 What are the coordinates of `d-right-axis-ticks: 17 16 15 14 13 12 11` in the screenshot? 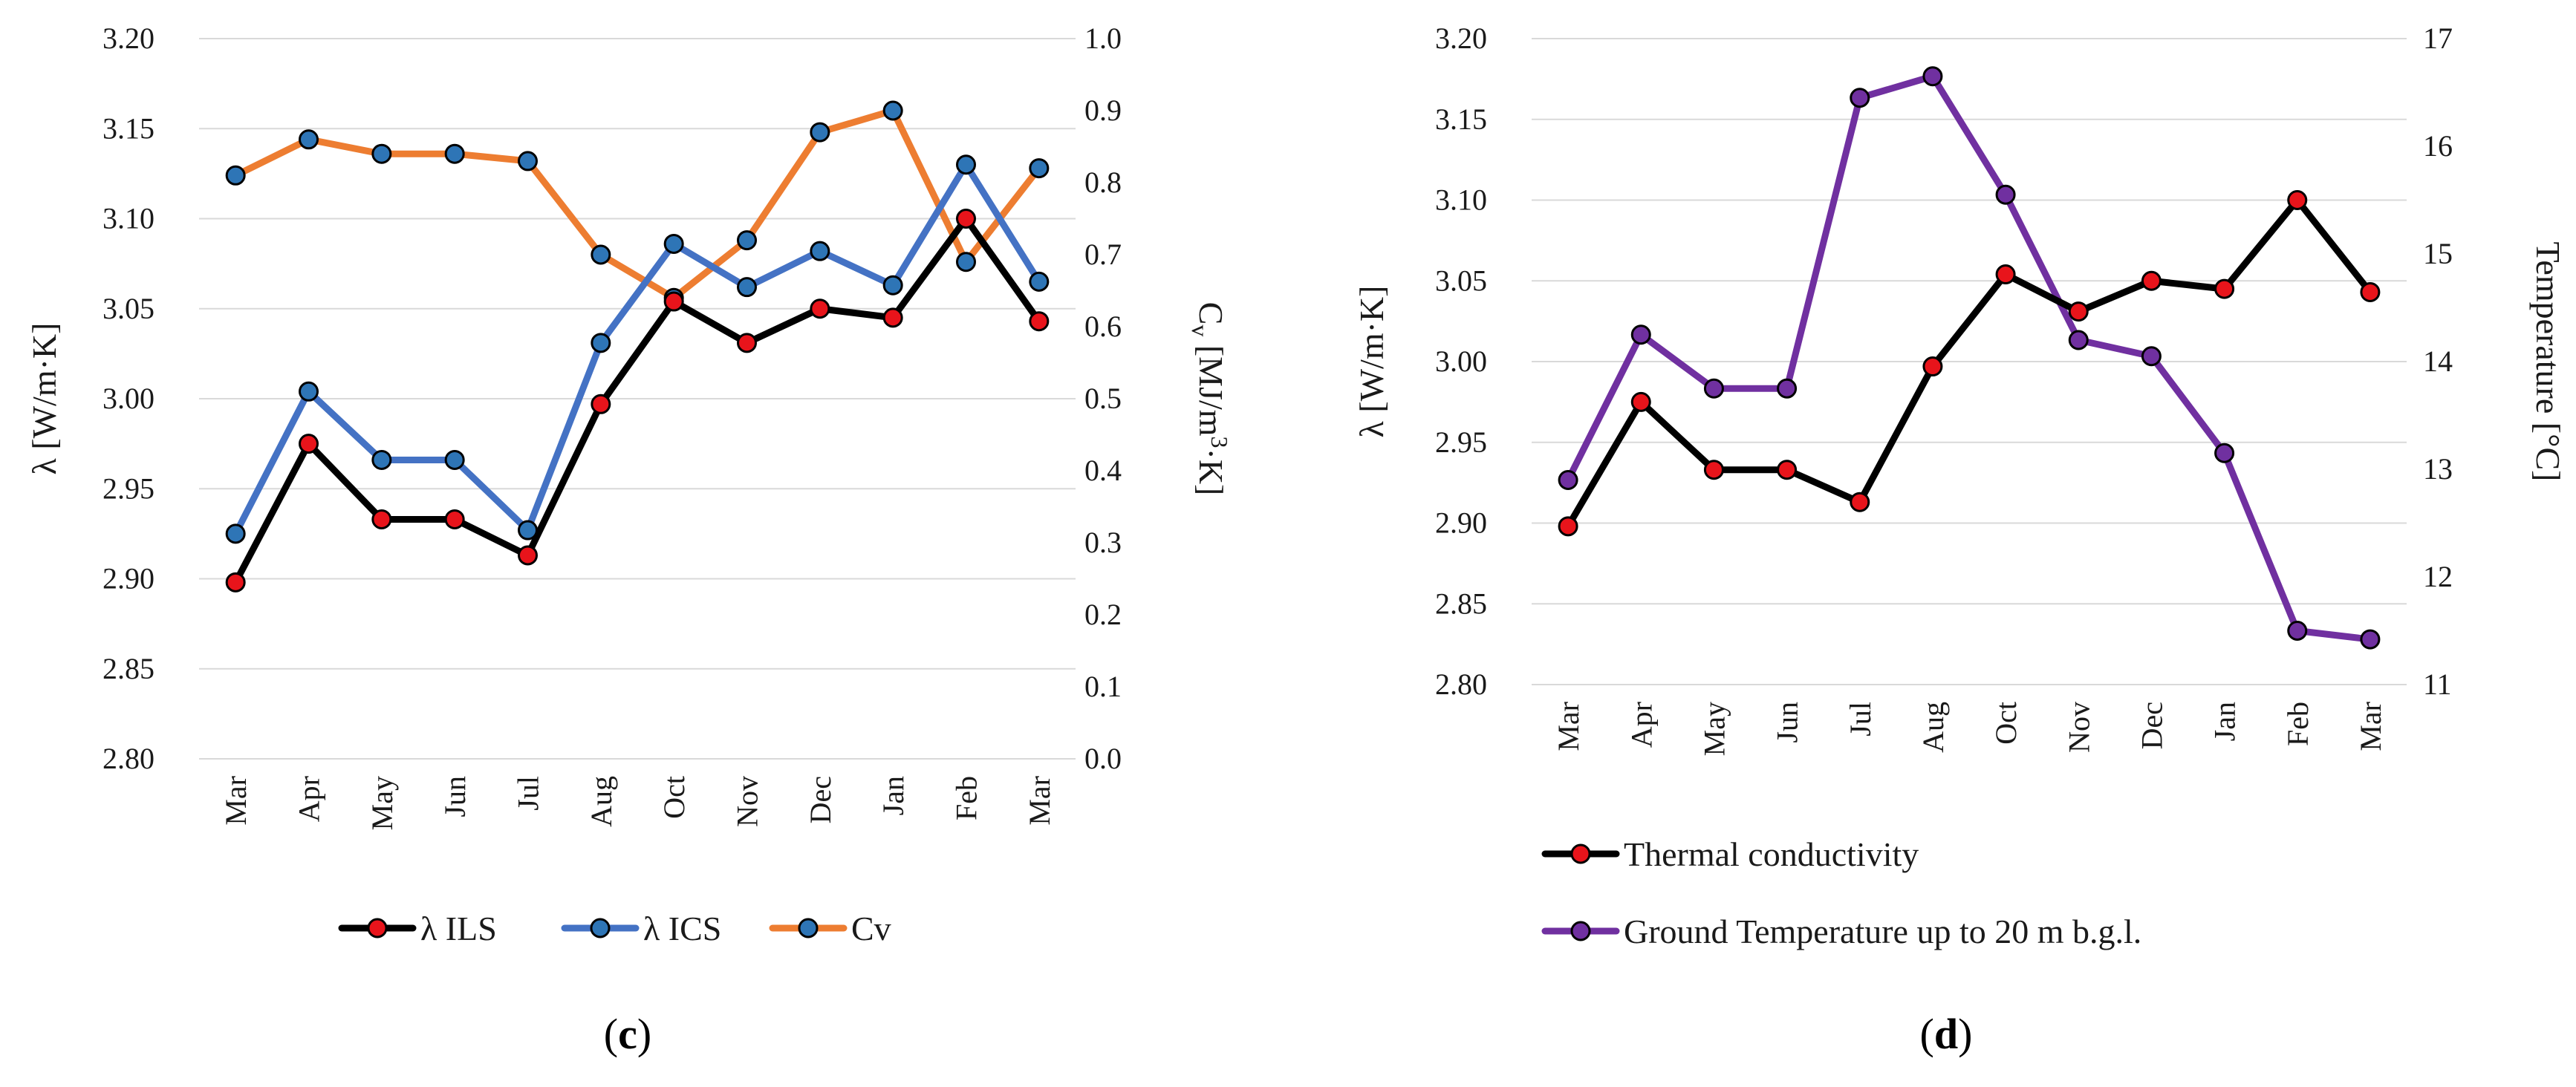 It's located at (2438, 361).